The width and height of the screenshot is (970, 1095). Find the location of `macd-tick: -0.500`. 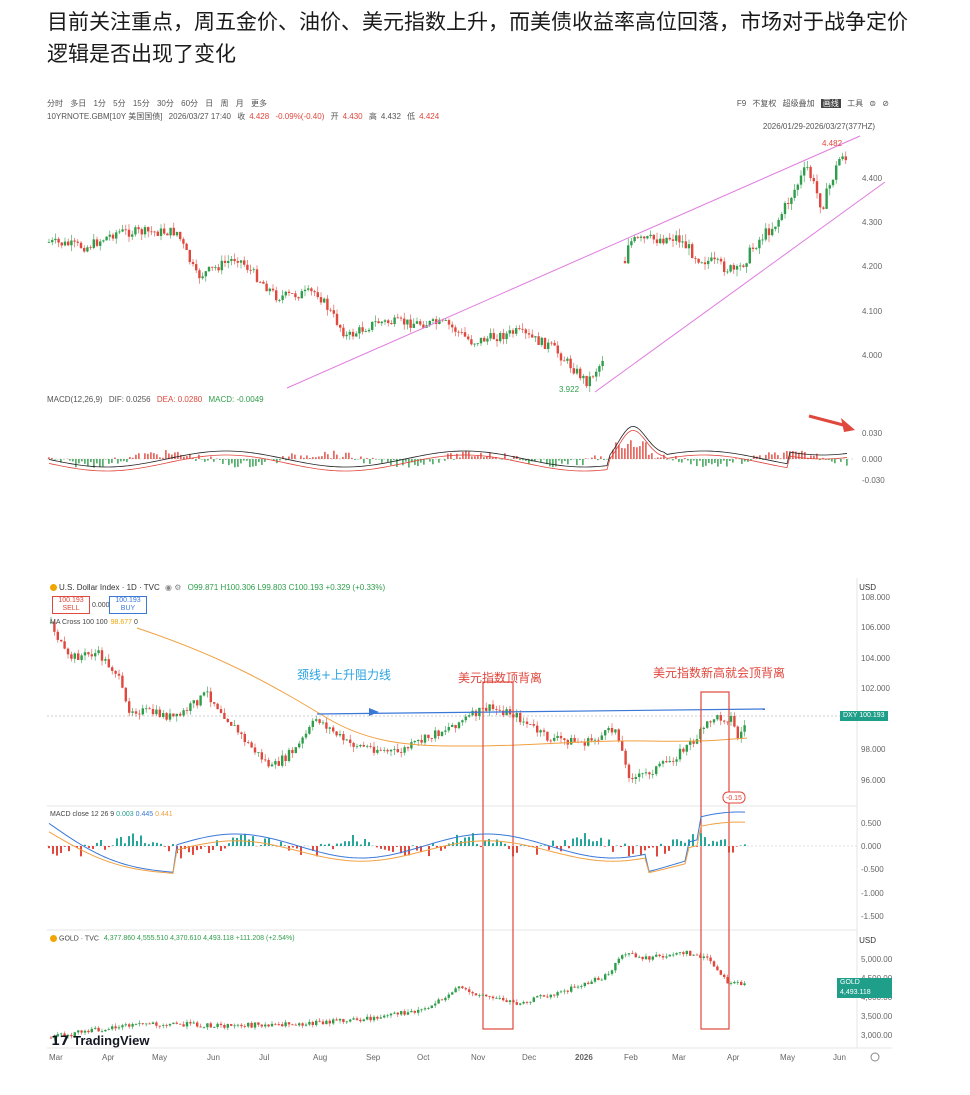

macd-tick: -0.500 is located at coordinates (872, 869).